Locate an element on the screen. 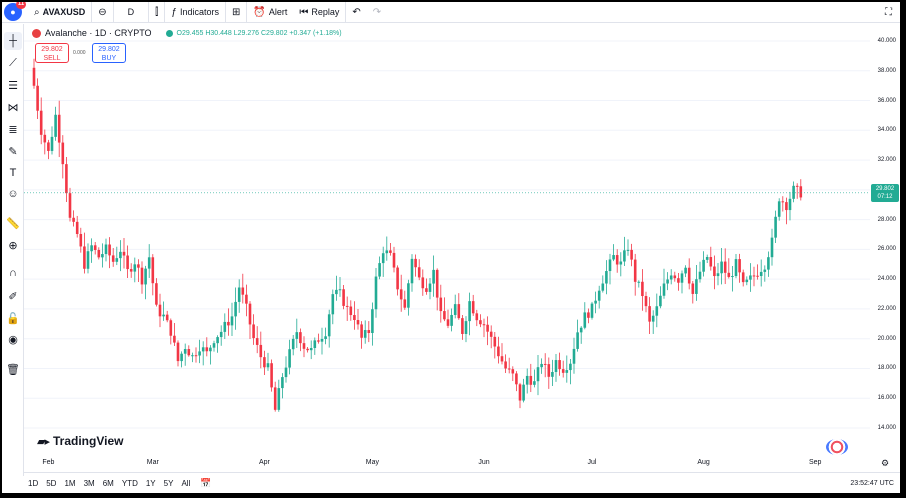  zoom-in-tool: ⊕ is located at coordinates (13, 245).